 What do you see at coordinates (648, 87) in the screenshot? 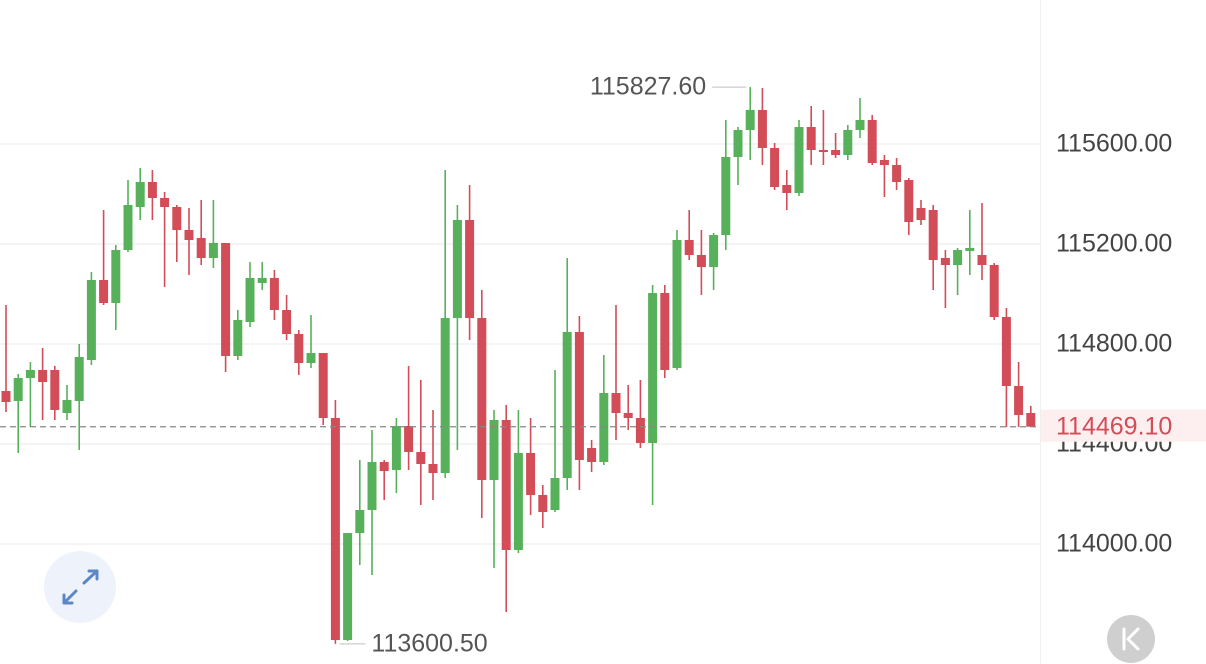
I see `annotation-label: 115827.60` at bounding box center [648, 87].